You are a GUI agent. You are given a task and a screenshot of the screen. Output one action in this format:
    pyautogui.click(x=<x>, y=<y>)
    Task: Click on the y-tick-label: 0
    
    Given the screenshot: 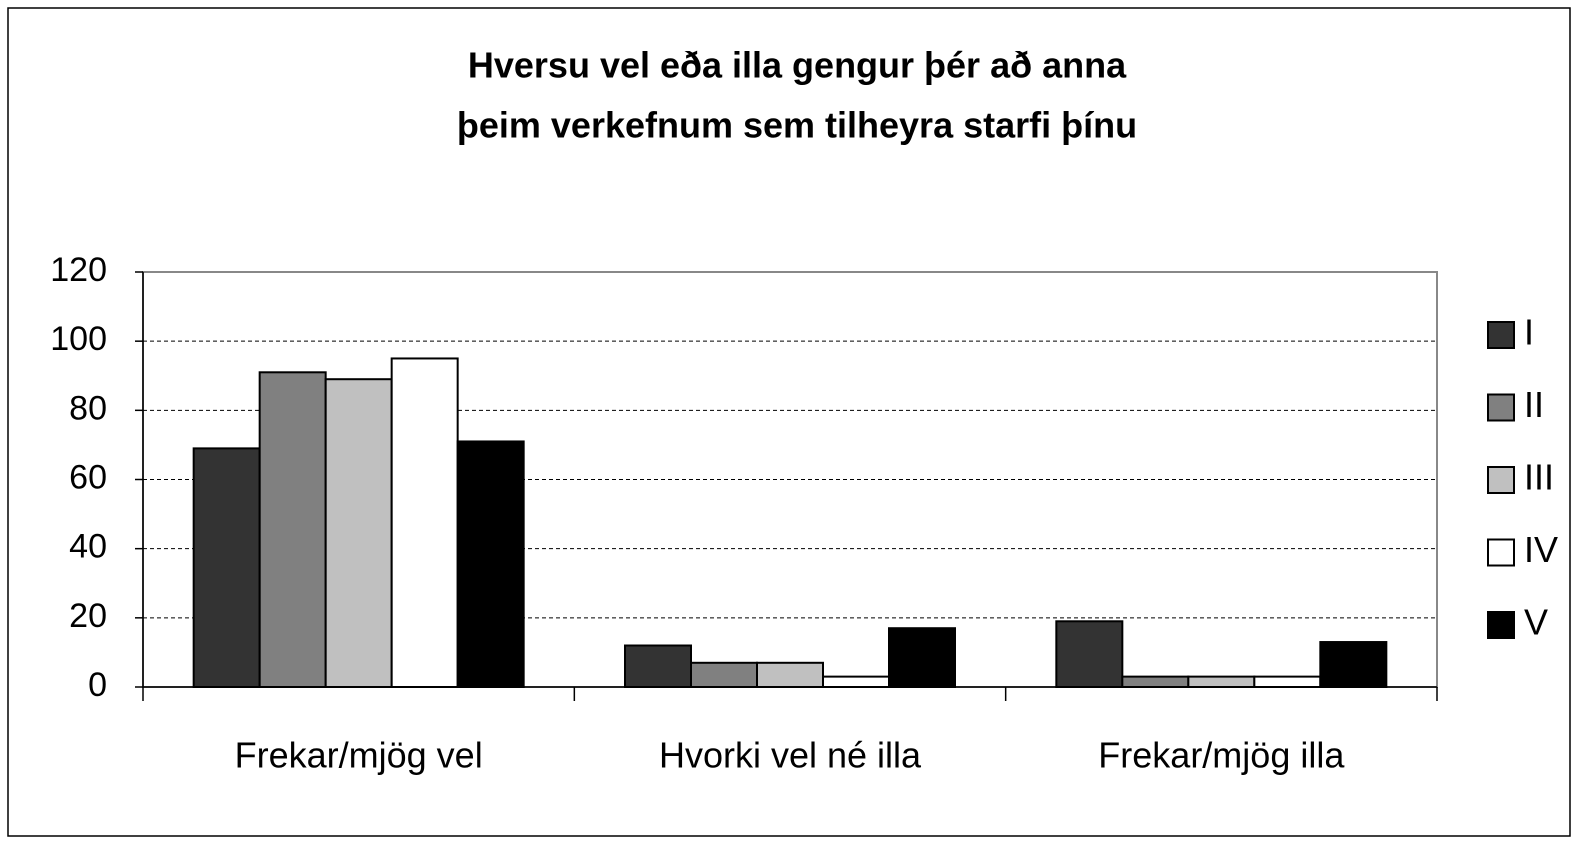 What is the action you would take?
    pyautogui.click(x=97, y=685)
    